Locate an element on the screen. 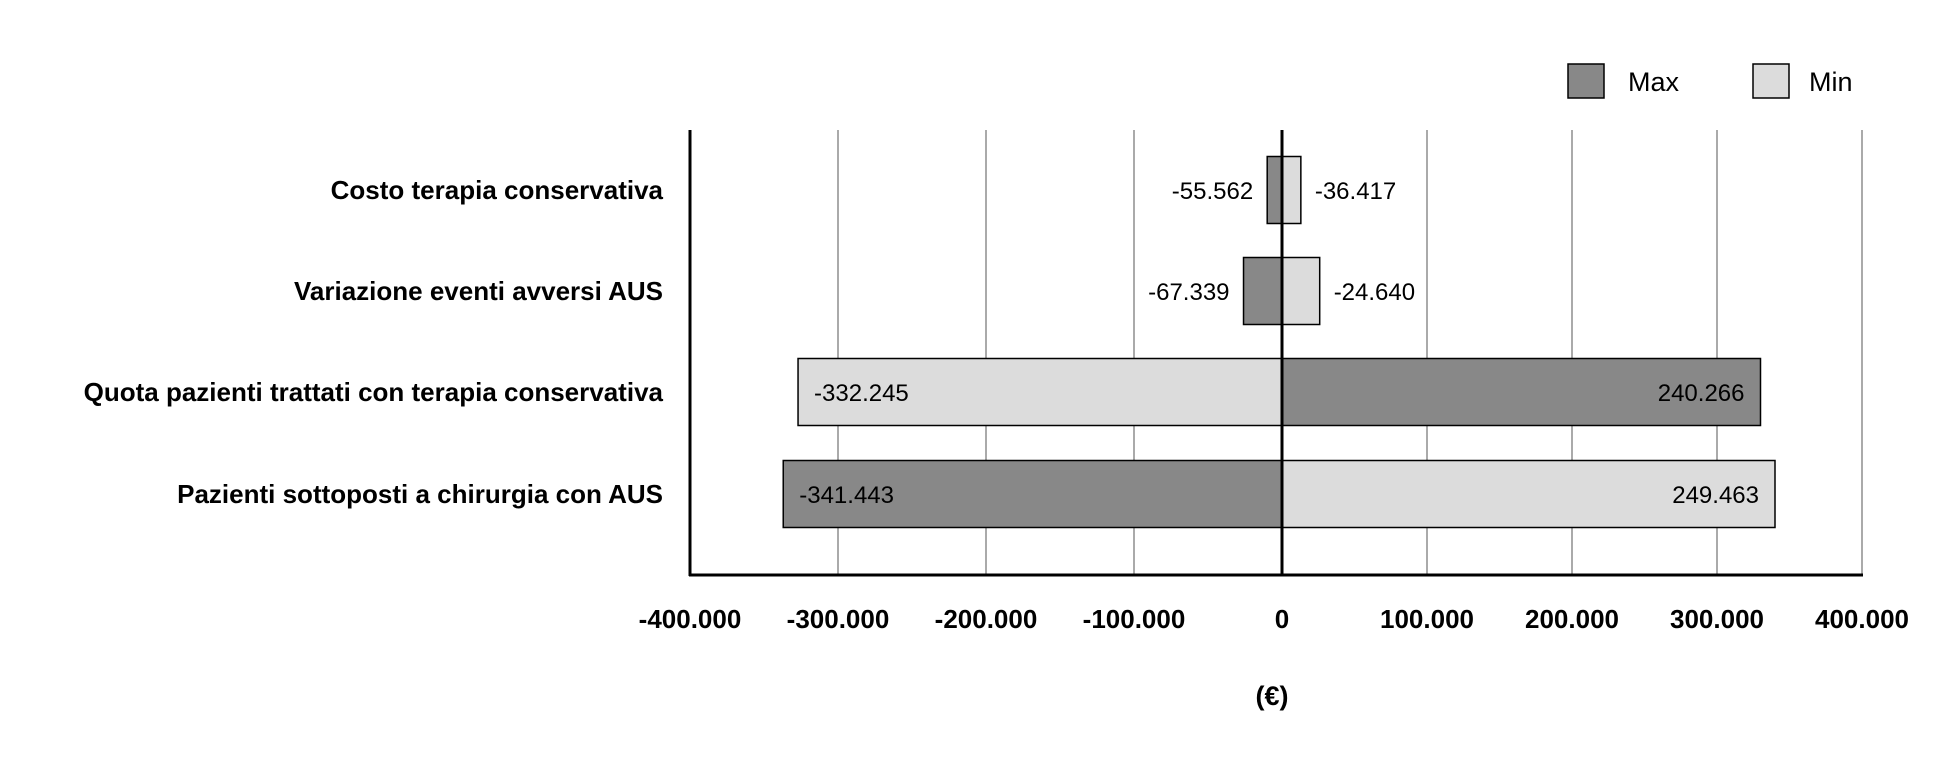 The height and width of the screenshot is (770, 1949). value-label-max-2: 240.266 is located at coordinates (1701, 393).